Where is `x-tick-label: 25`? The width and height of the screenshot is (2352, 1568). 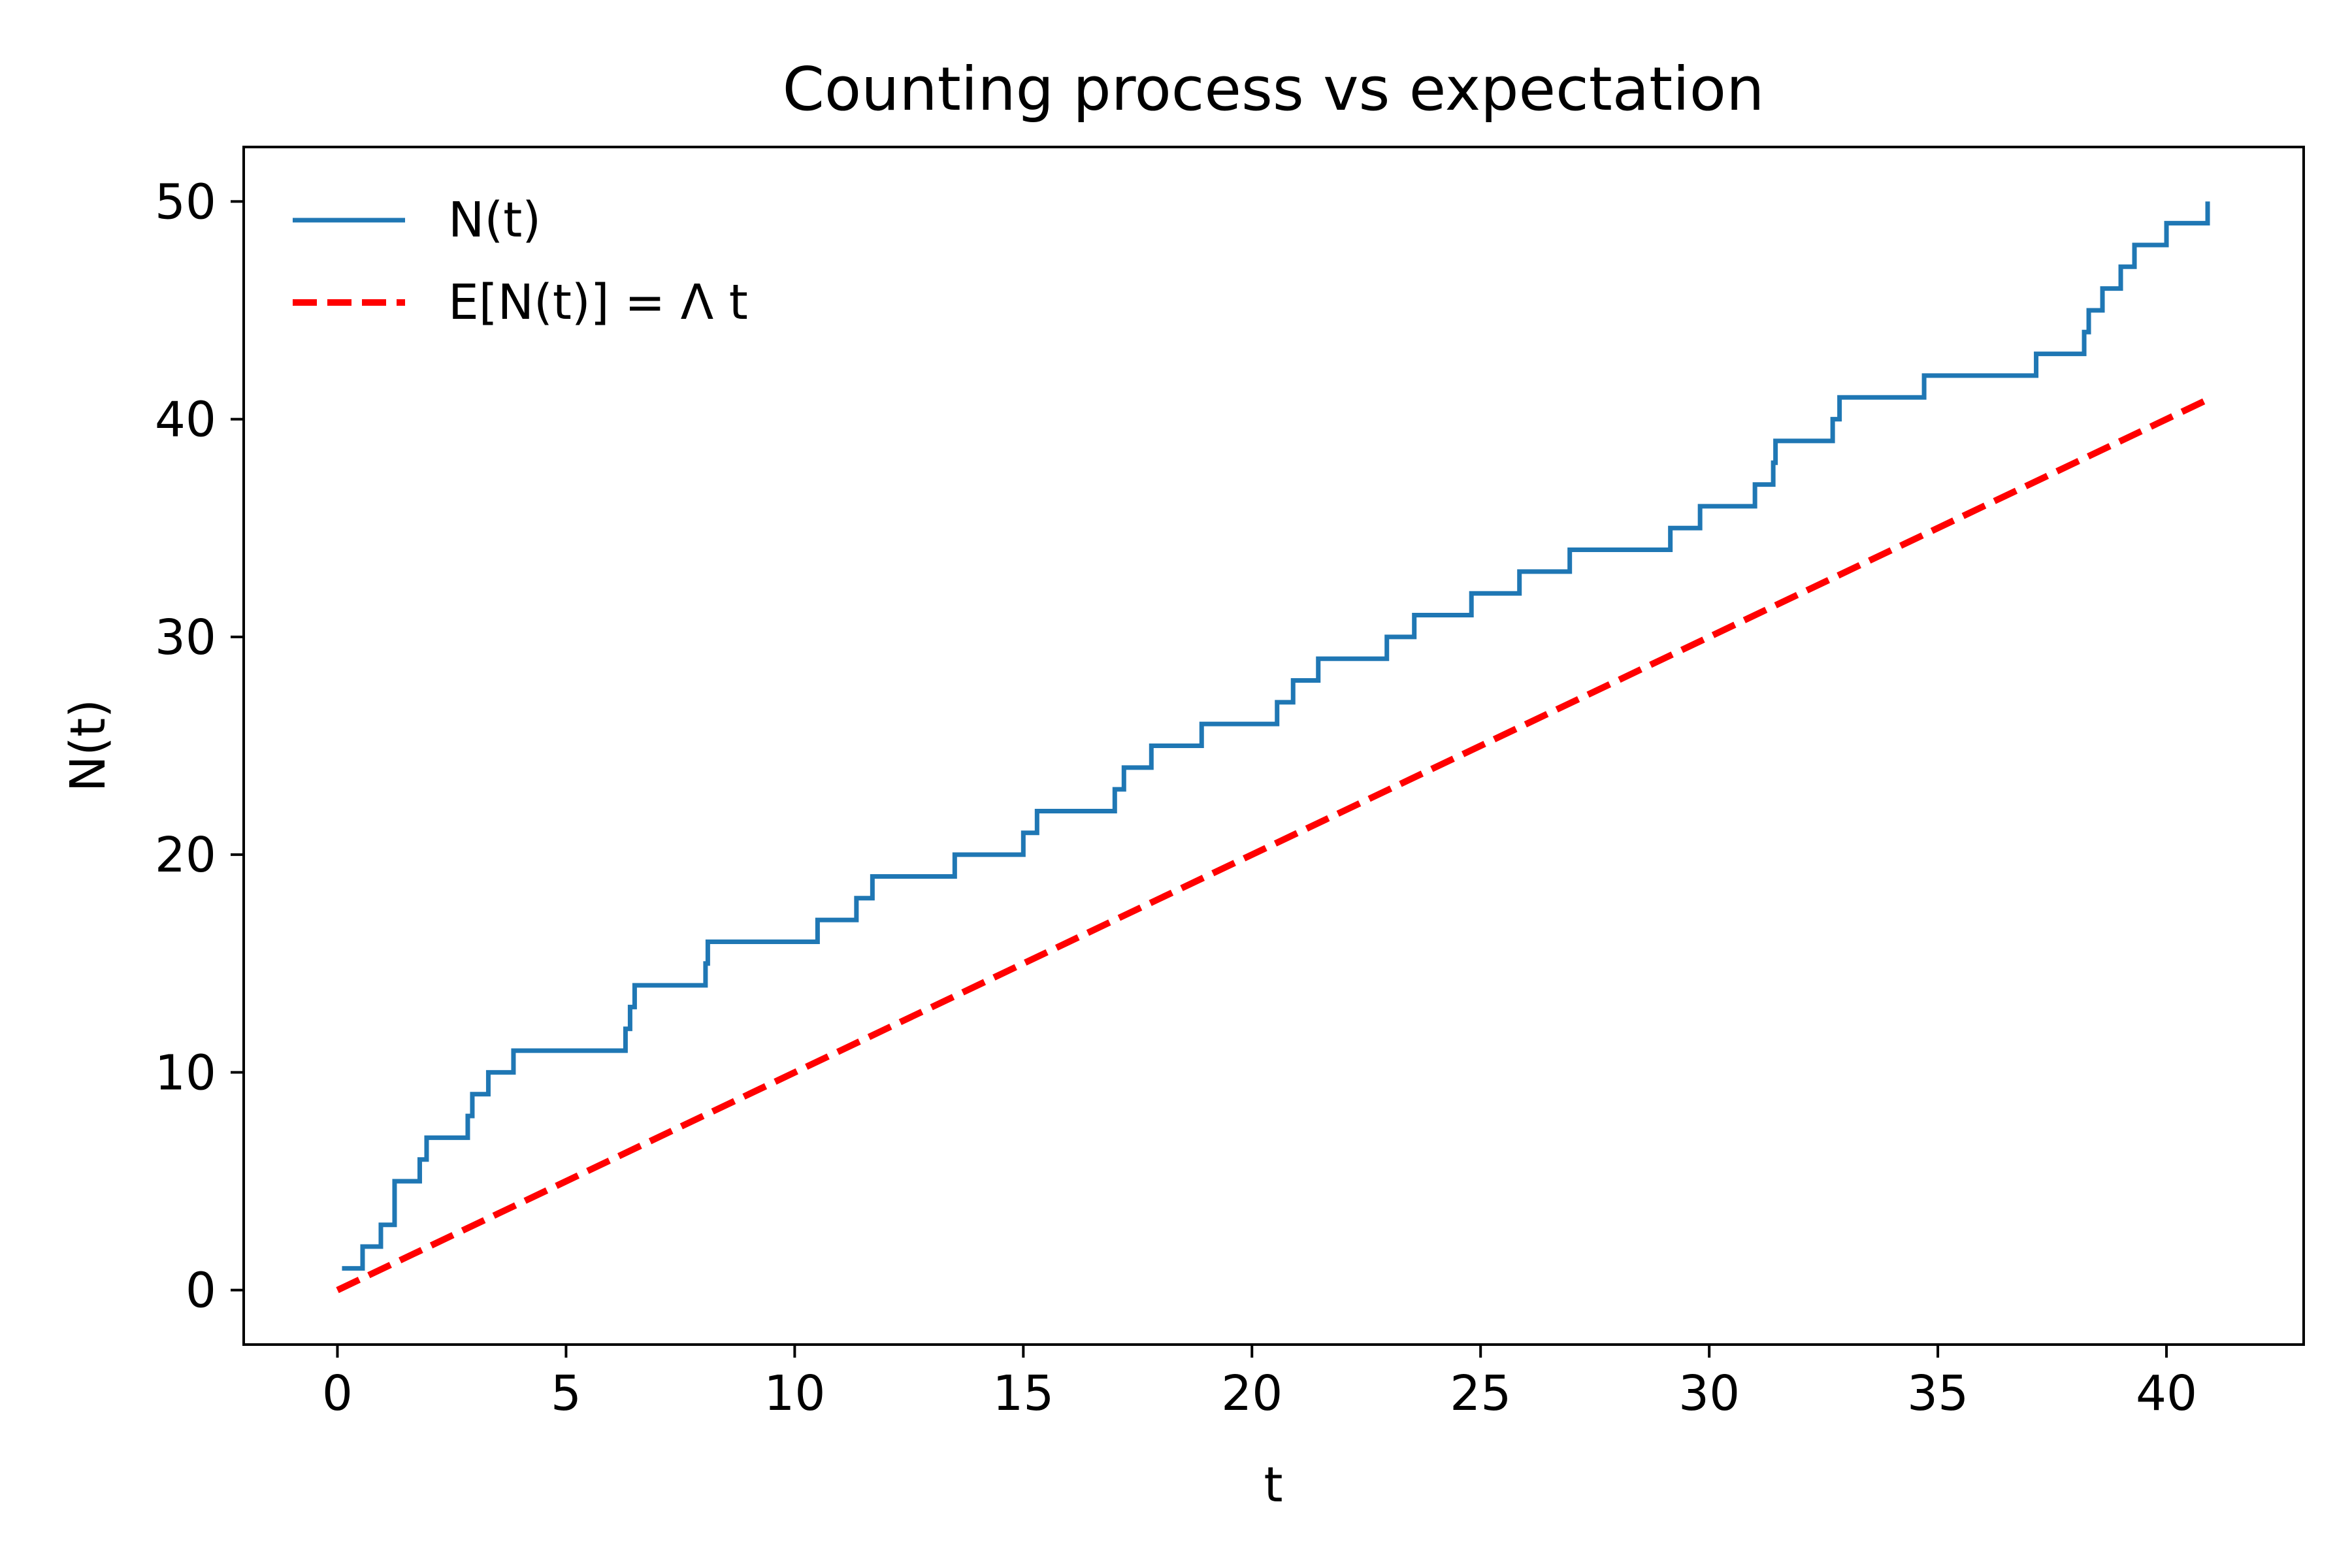 x-tick-label: 25 is located at coordinates (1480, 1393).